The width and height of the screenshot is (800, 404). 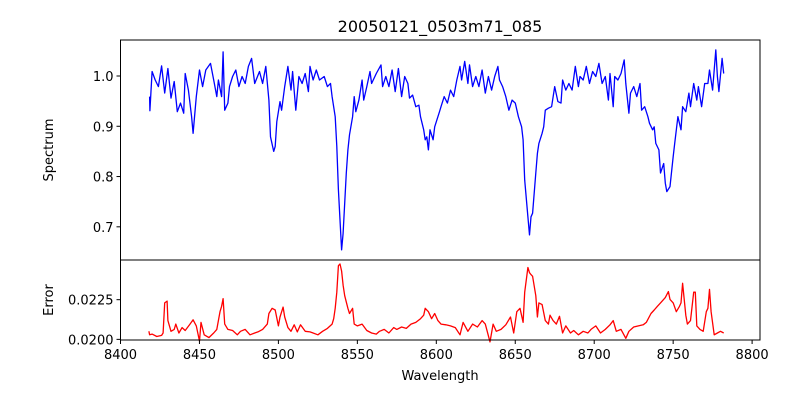 What do you see at coordinates (436, 303) in the screenshot?
I see `series-line-error` at bounding box center [436, 303].